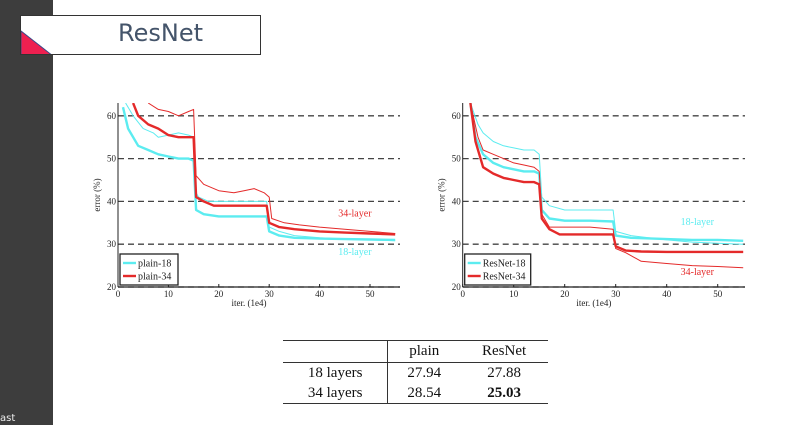  Describe the element at coordinates (504, 264) in the screenshot. I see `legend-label: ResNet-18` at that location.